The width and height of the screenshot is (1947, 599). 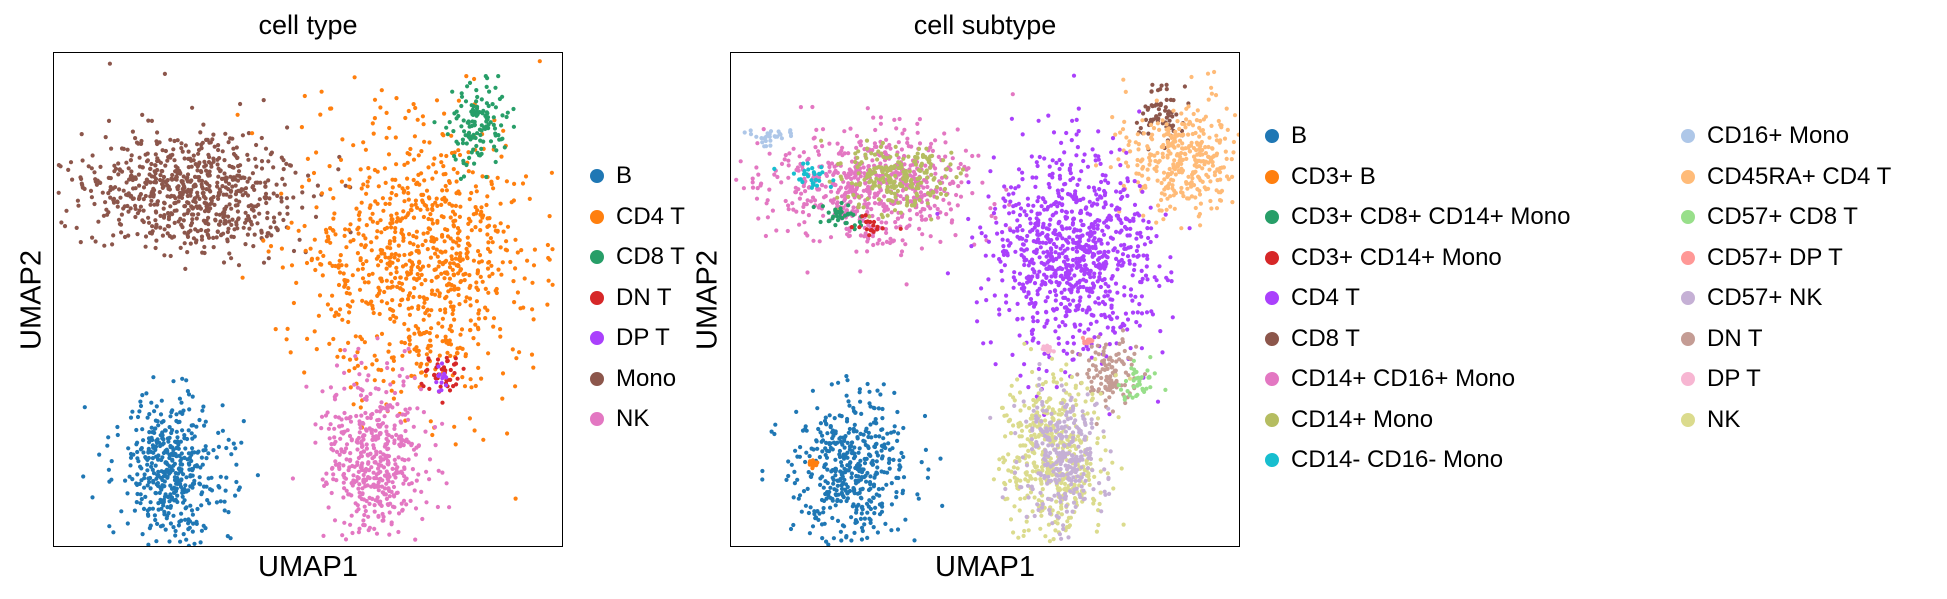 What do you see at coordinates (630, 338) in the screenshot?
I see `legend-item-dp-t: DP T` at bounding box center [630, 338].